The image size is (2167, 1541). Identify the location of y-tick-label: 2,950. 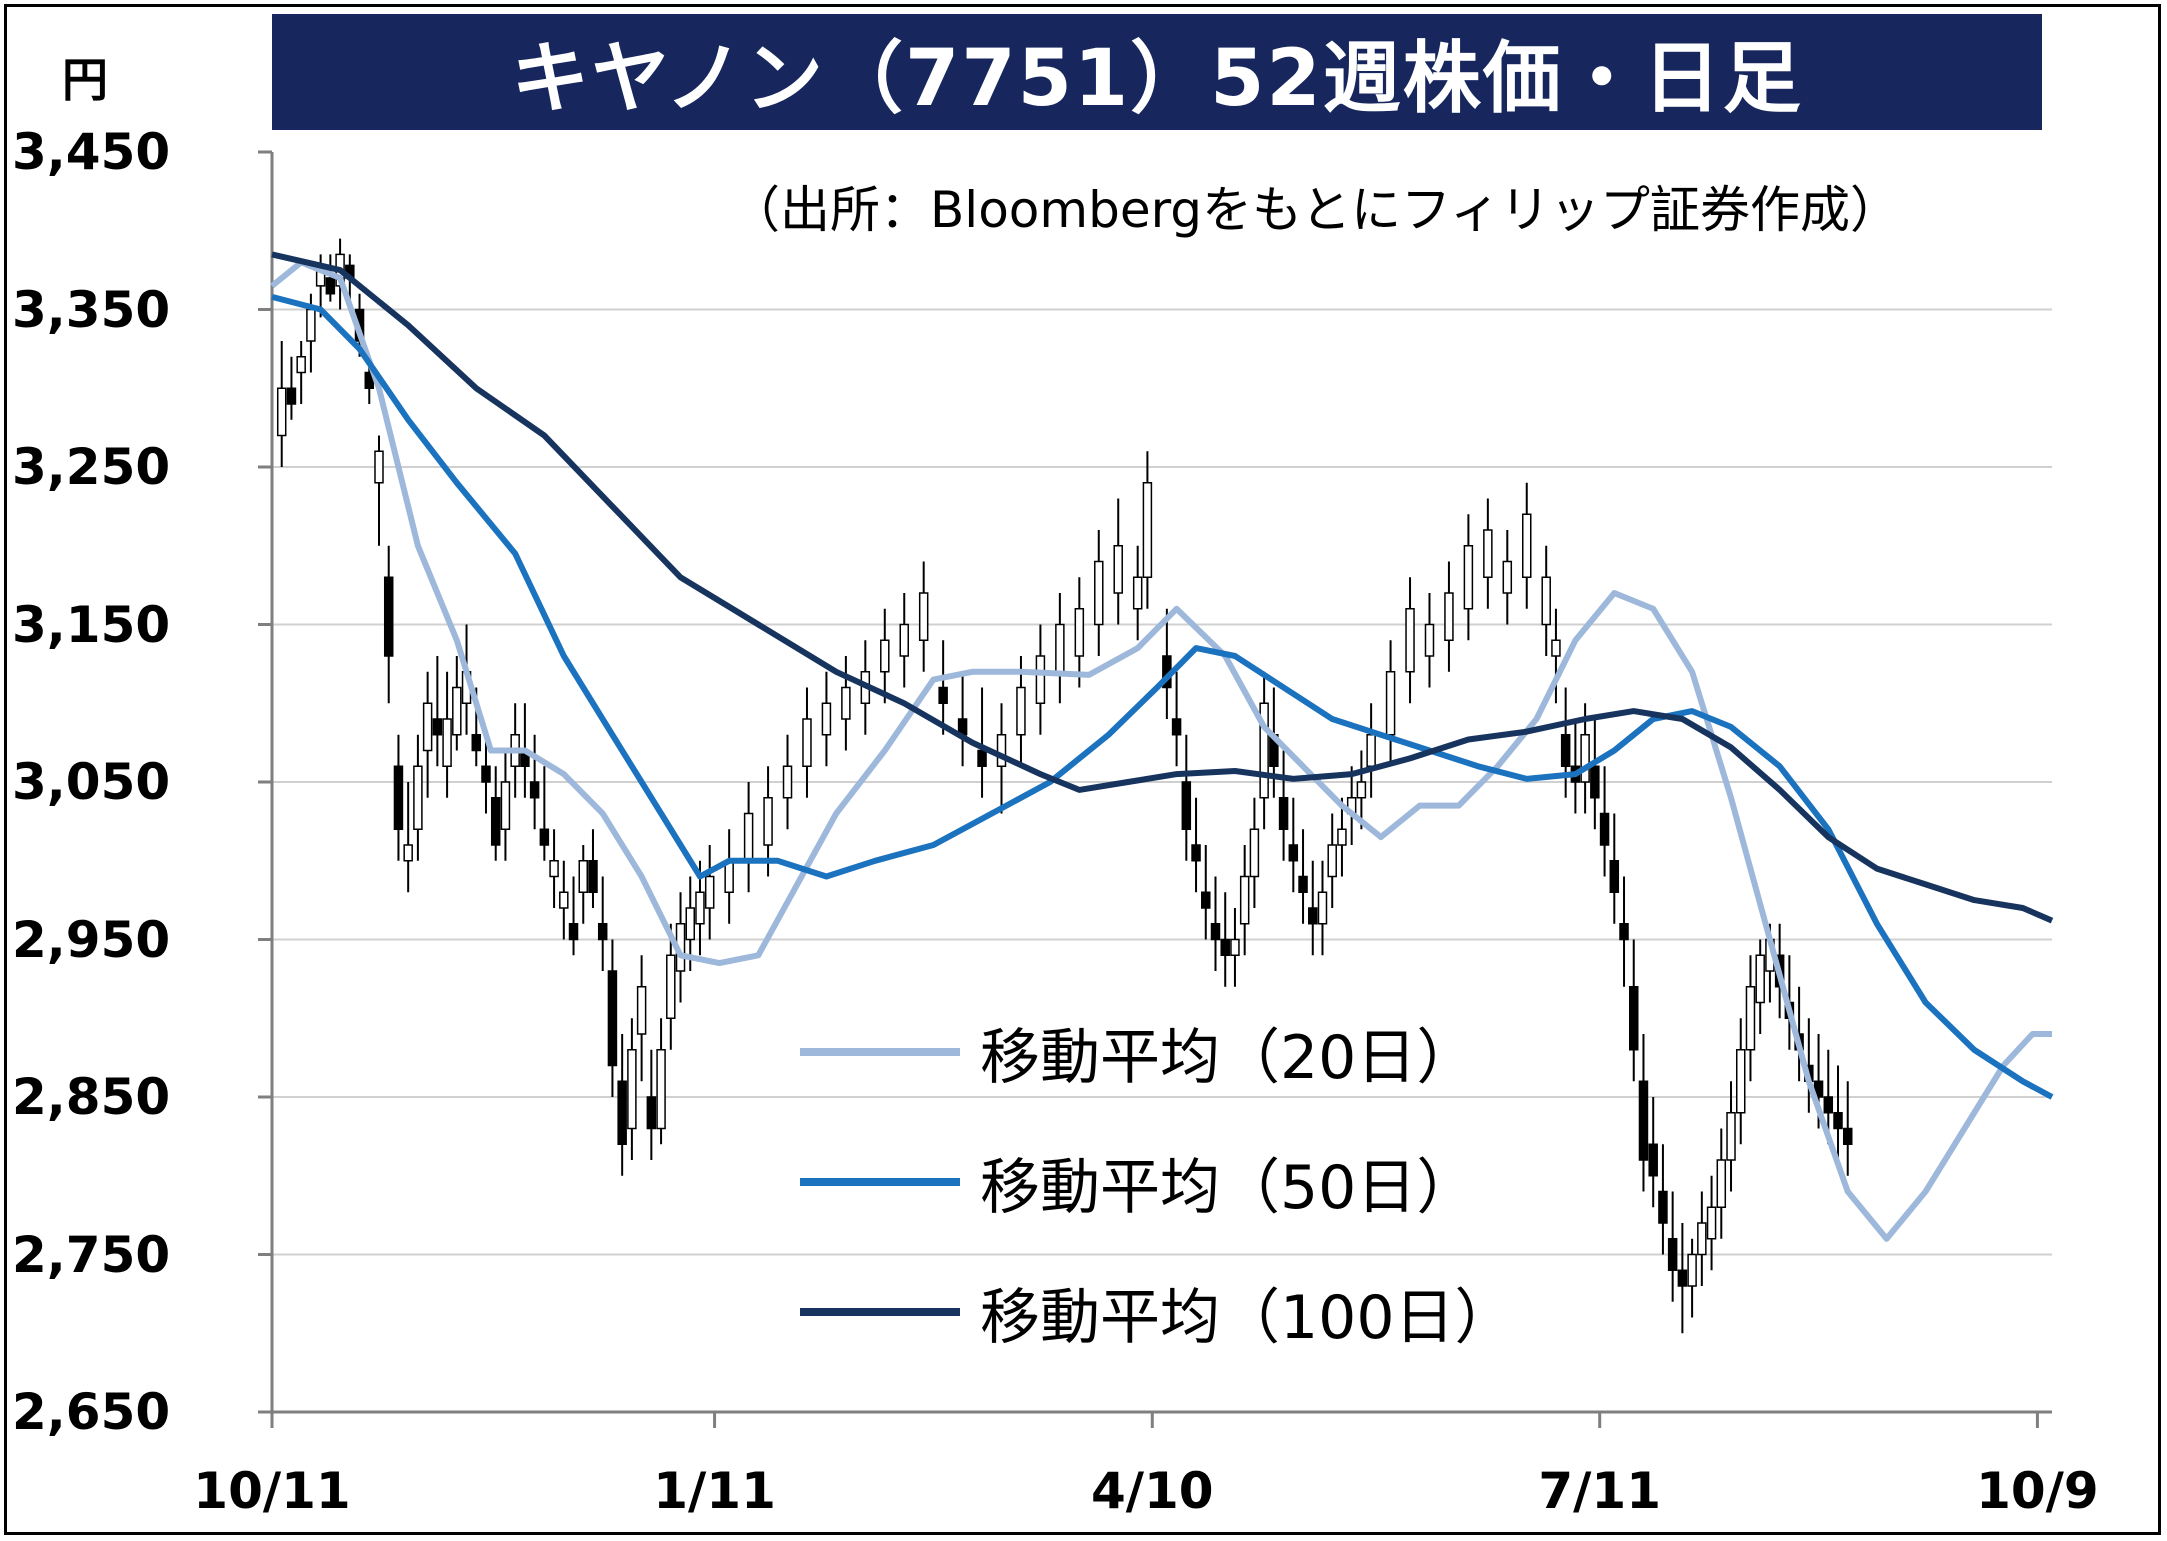
(91, 939).